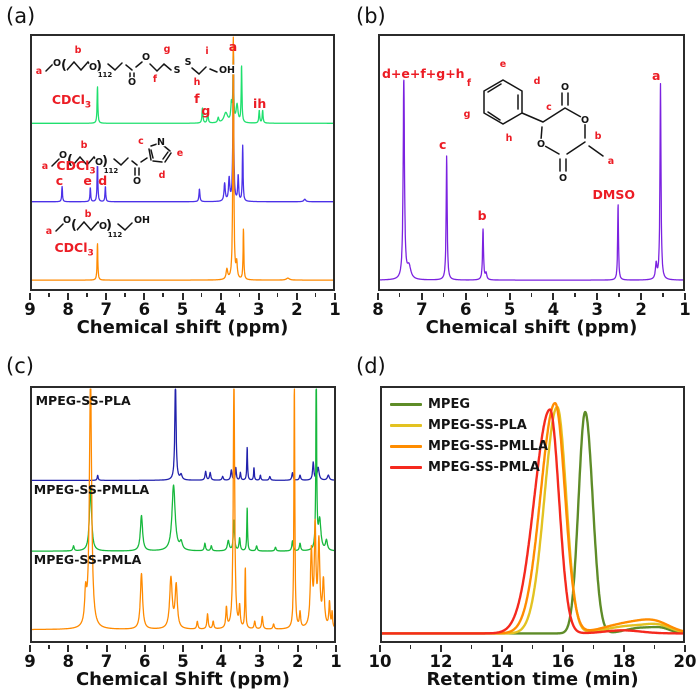 This screenshot has width=700, height=700. What do you see at coordinates (502, 661) in the screenshot?
I see `tick-label: 14` at bounding box center [502, 661].